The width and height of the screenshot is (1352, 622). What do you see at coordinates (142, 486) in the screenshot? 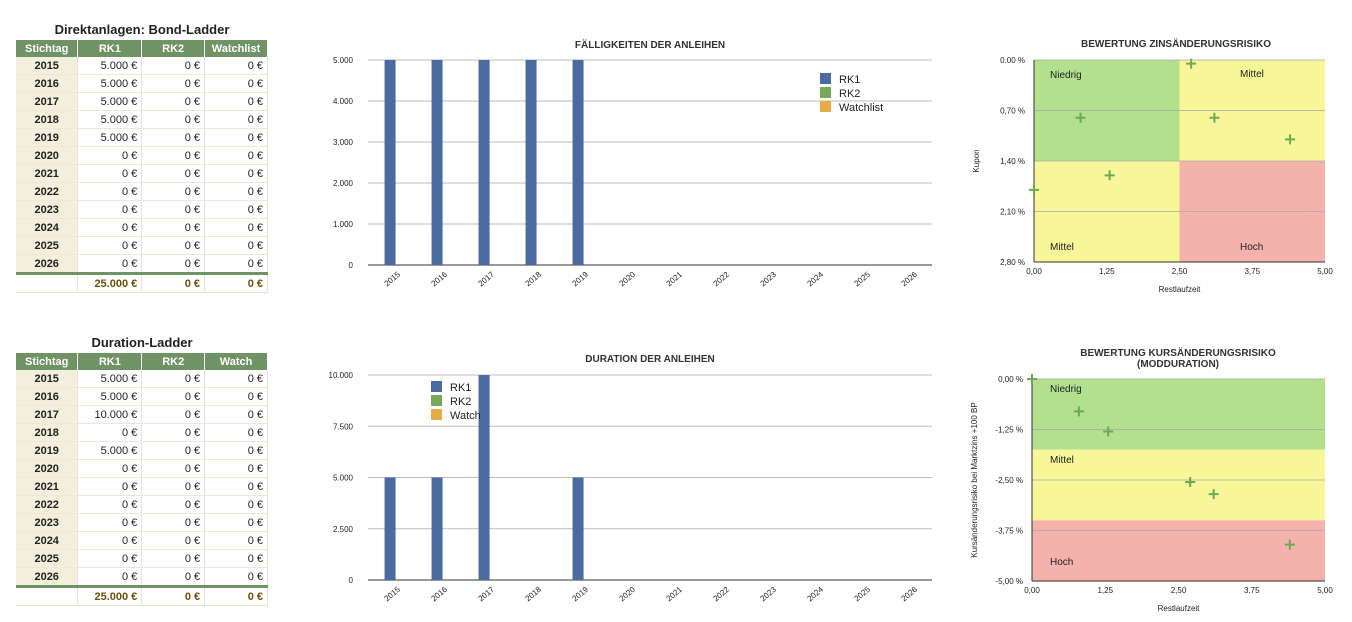
I see `table-row: 2021 0 €0 €0 €` at bounding box center [142, 486].